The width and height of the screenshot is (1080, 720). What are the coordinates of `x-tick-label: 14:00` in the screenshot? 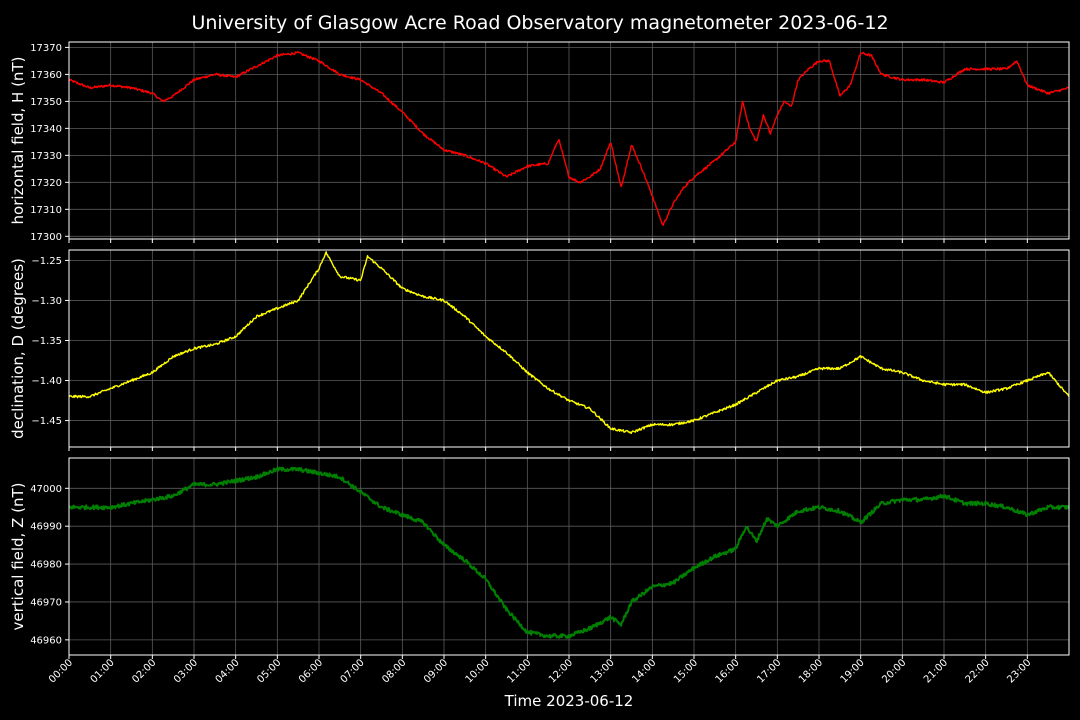 It's located at (644, 671).